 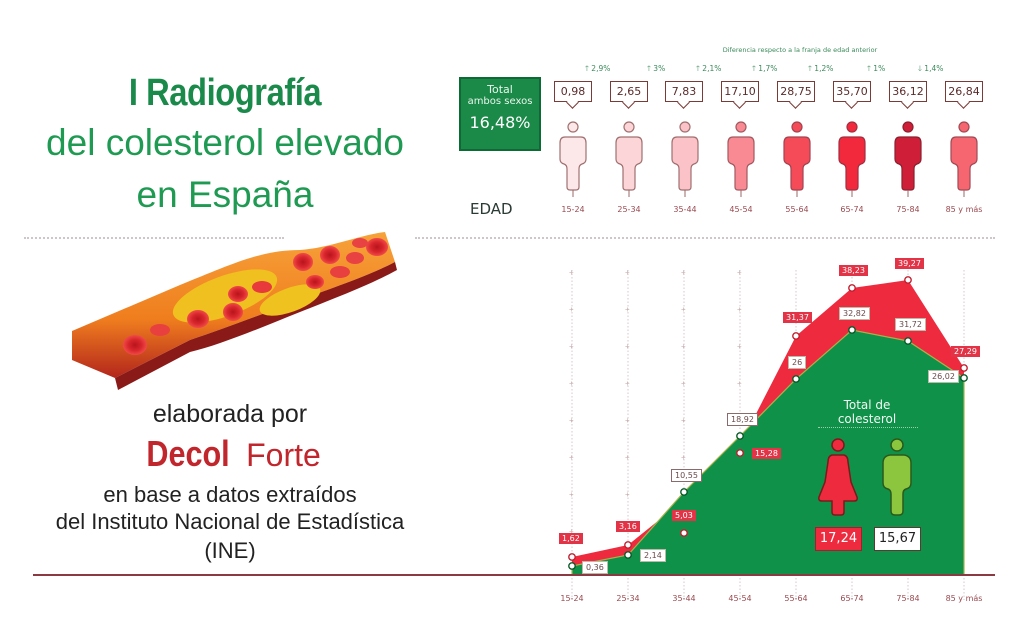 I want to click on age-value-box: 26,84, so click(x=964, y=91).